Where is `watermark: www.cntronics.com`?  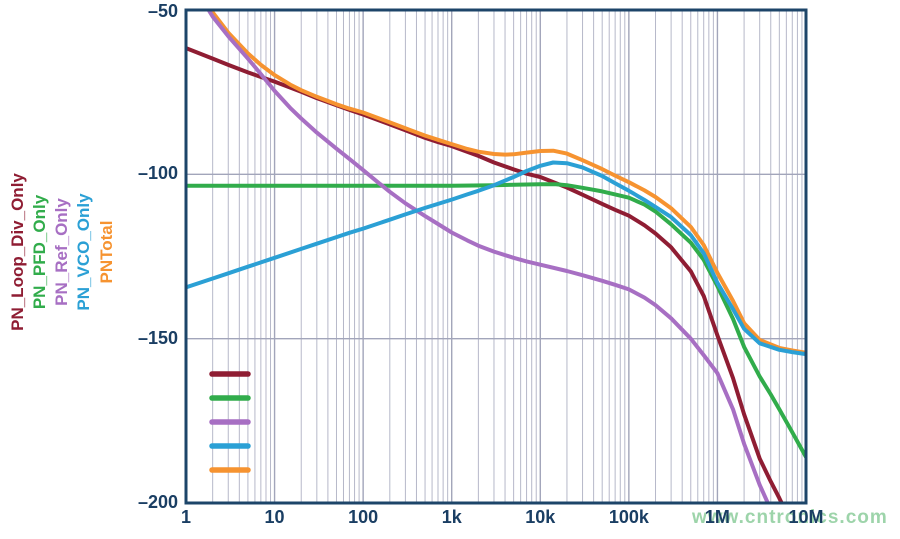
watermark: www.cntronics.com is located at coordinates (790, 517).